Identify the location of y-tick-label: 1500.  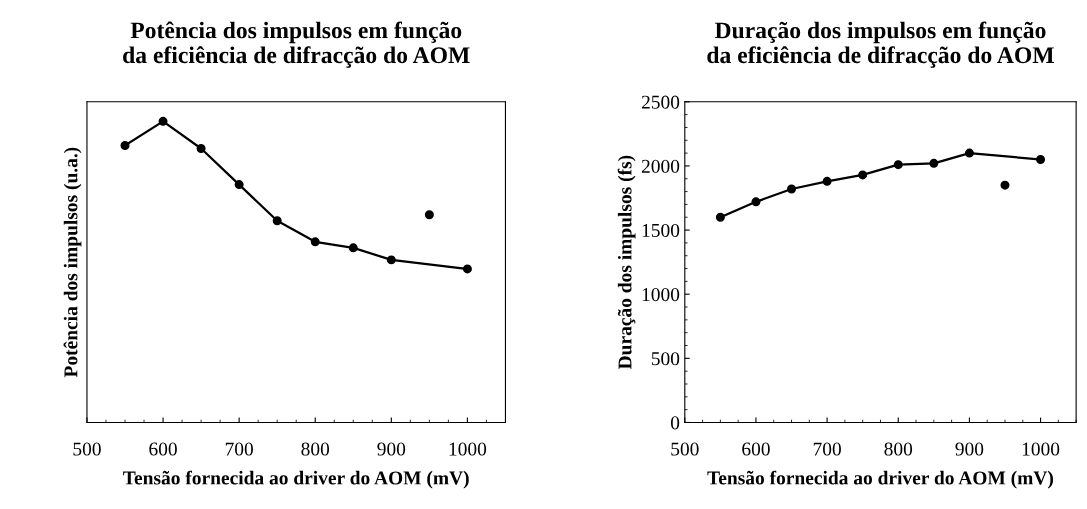
(661, 230).